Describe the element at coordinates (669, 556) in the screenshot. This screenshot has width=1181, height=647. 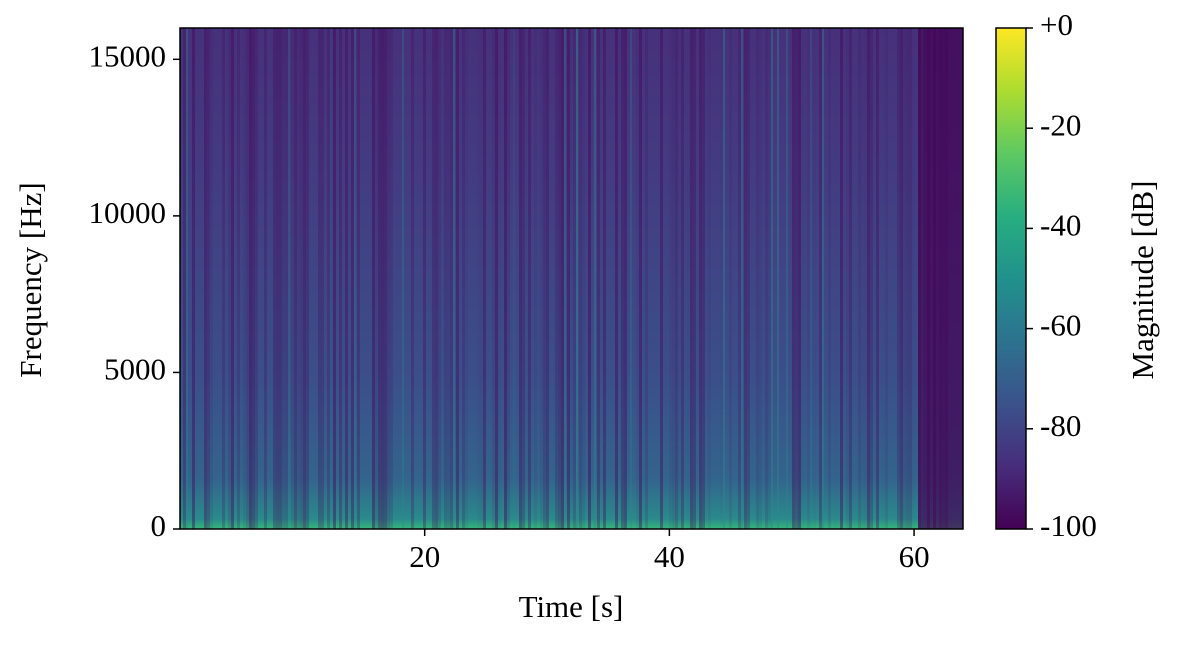
I see `x-tick-label: 40` at that location.